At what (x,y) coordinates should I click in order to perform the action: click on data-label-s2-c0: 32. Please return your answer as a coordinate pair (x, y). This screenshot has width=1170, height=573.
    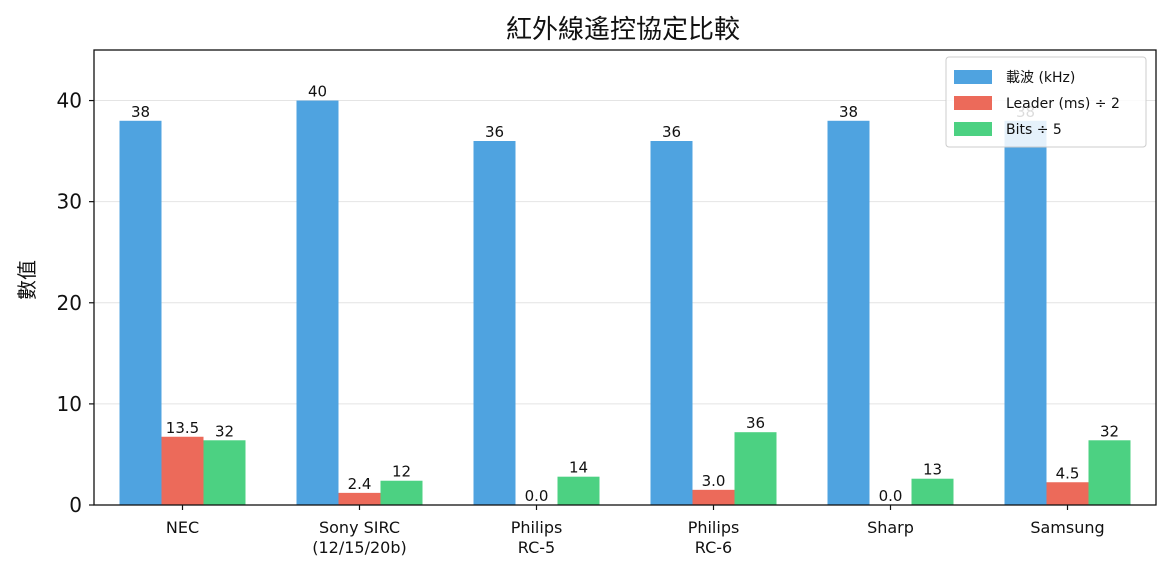
    Looking at the image, I should click on (224, 431).